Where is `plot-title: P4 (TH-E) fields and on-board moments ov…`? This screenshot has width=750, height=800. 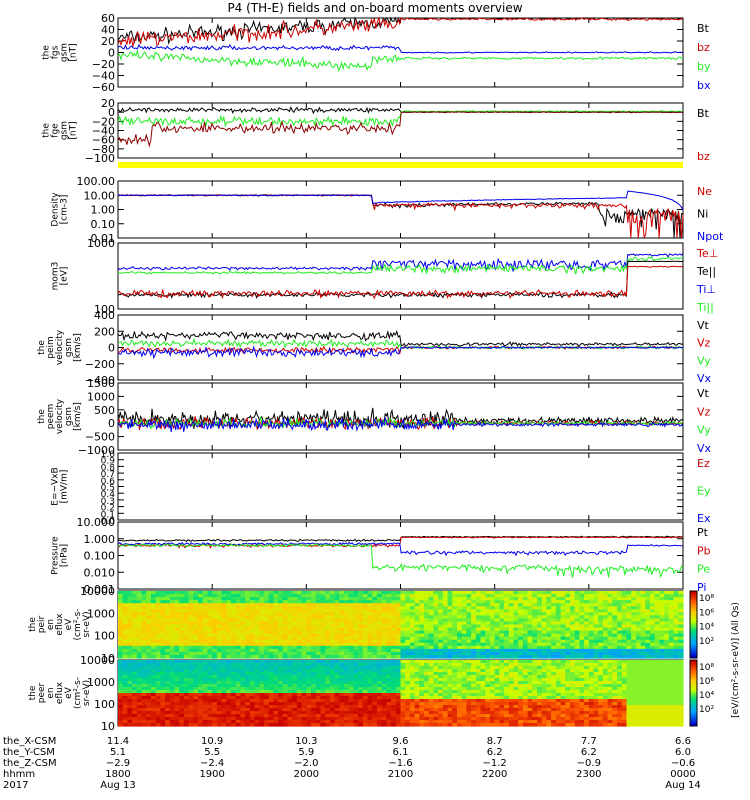 plot-title: P4 (TH-E) fields and on-board moments ov… is located at coordinates (375, 8).